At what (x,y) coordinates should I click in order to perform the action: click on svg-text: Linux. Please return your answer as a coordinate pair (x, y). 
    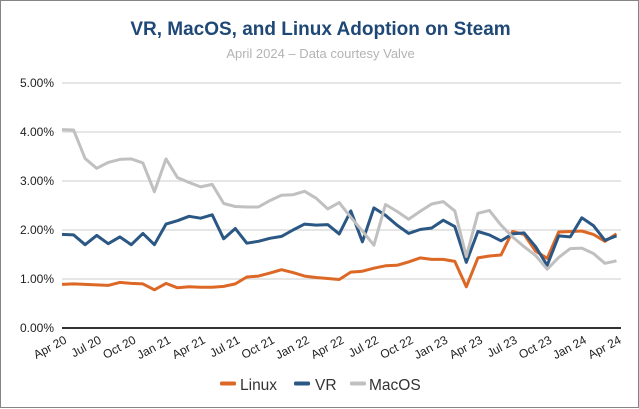
    Looking at the image, I should click on (258, 385).